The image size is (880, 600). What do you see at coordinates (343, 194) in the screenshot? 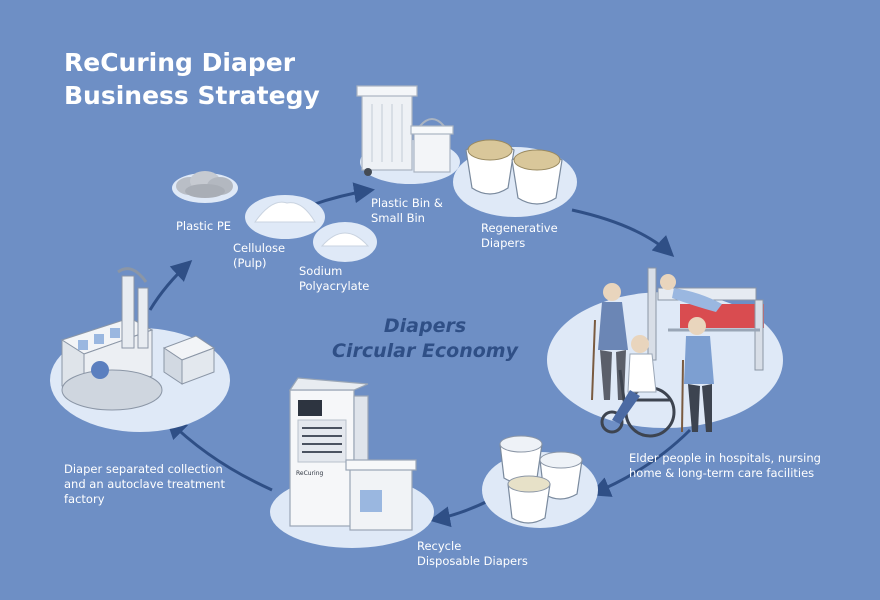
I see `arrow-materials-to-bins` at bounding box center [343, 194].